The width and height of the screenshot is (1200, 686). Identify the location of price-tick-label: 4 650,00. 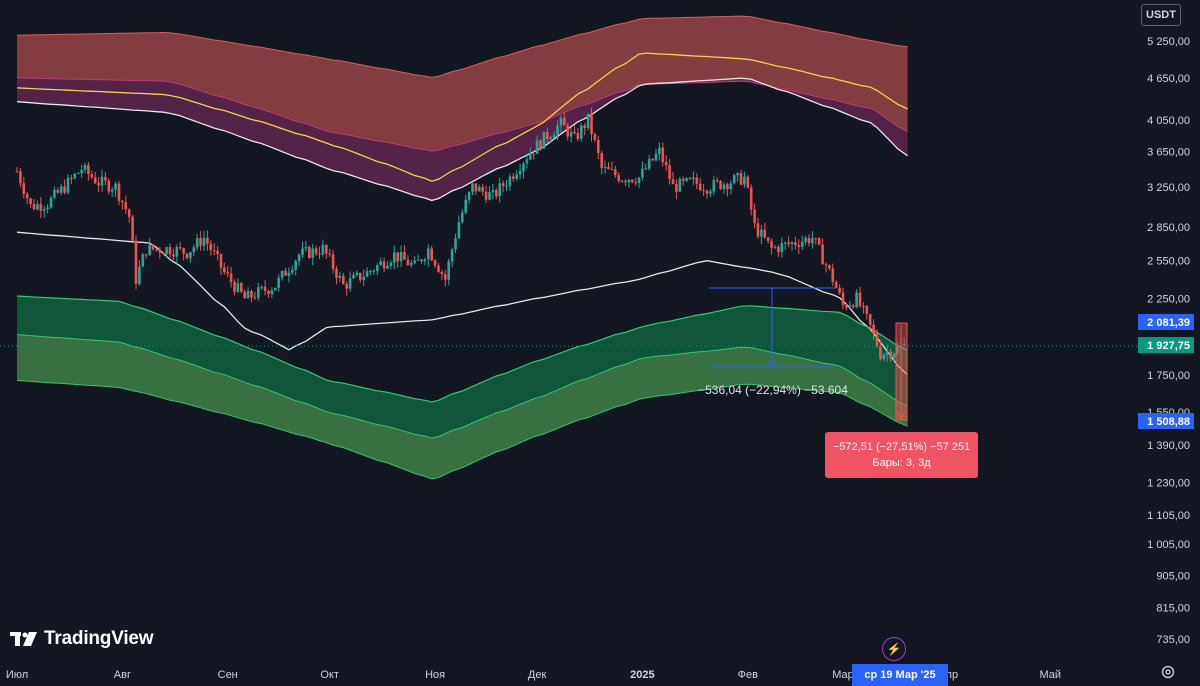
(1168, 79).